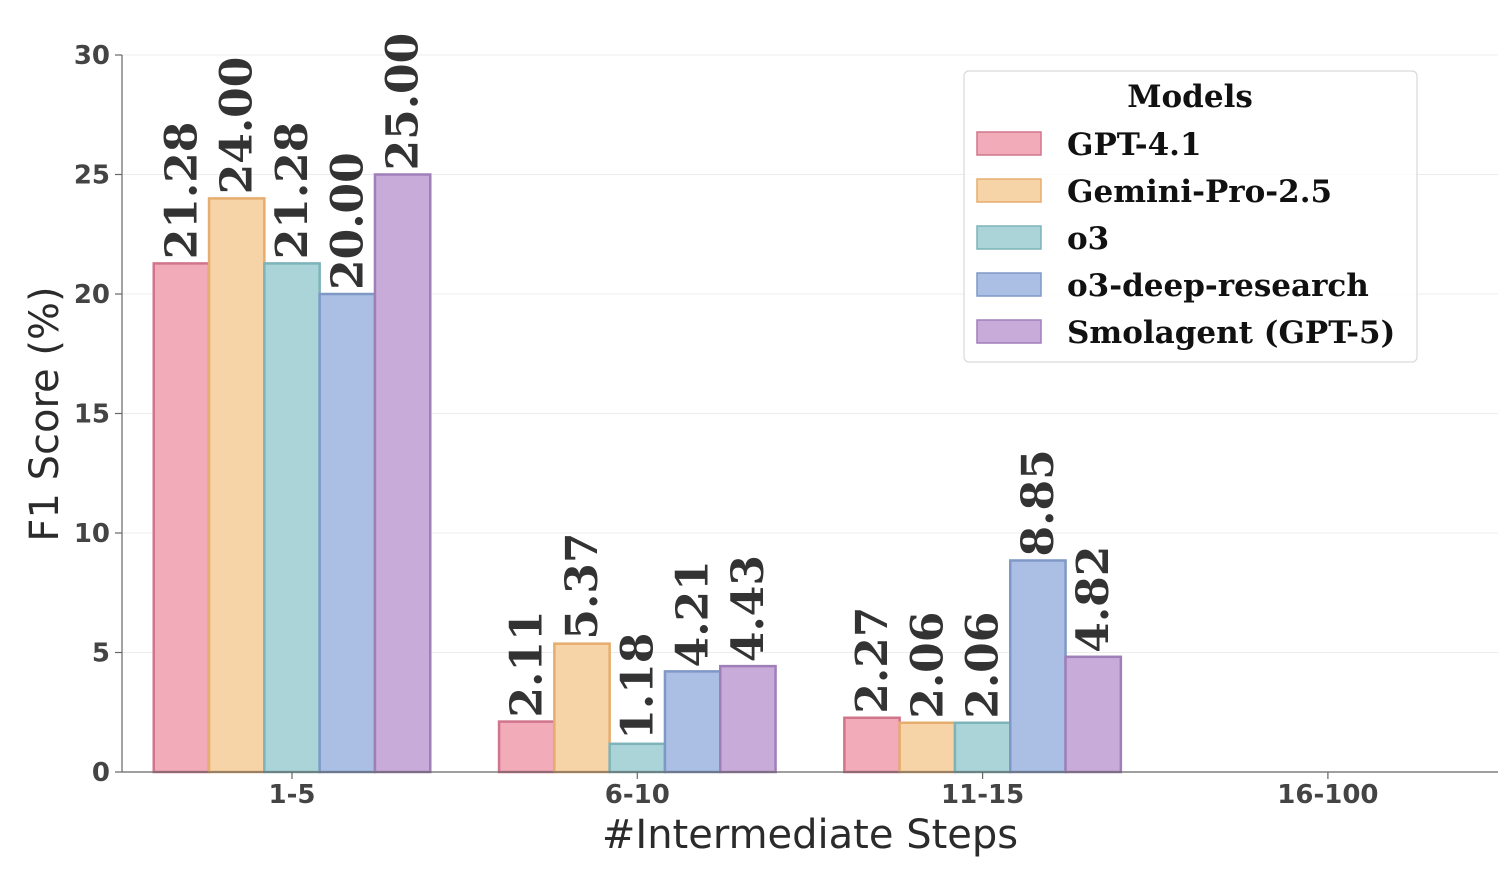 This screenshot has width=1512, height=881. I want to click on bar-value-label: 25.00, so click(403, 102).